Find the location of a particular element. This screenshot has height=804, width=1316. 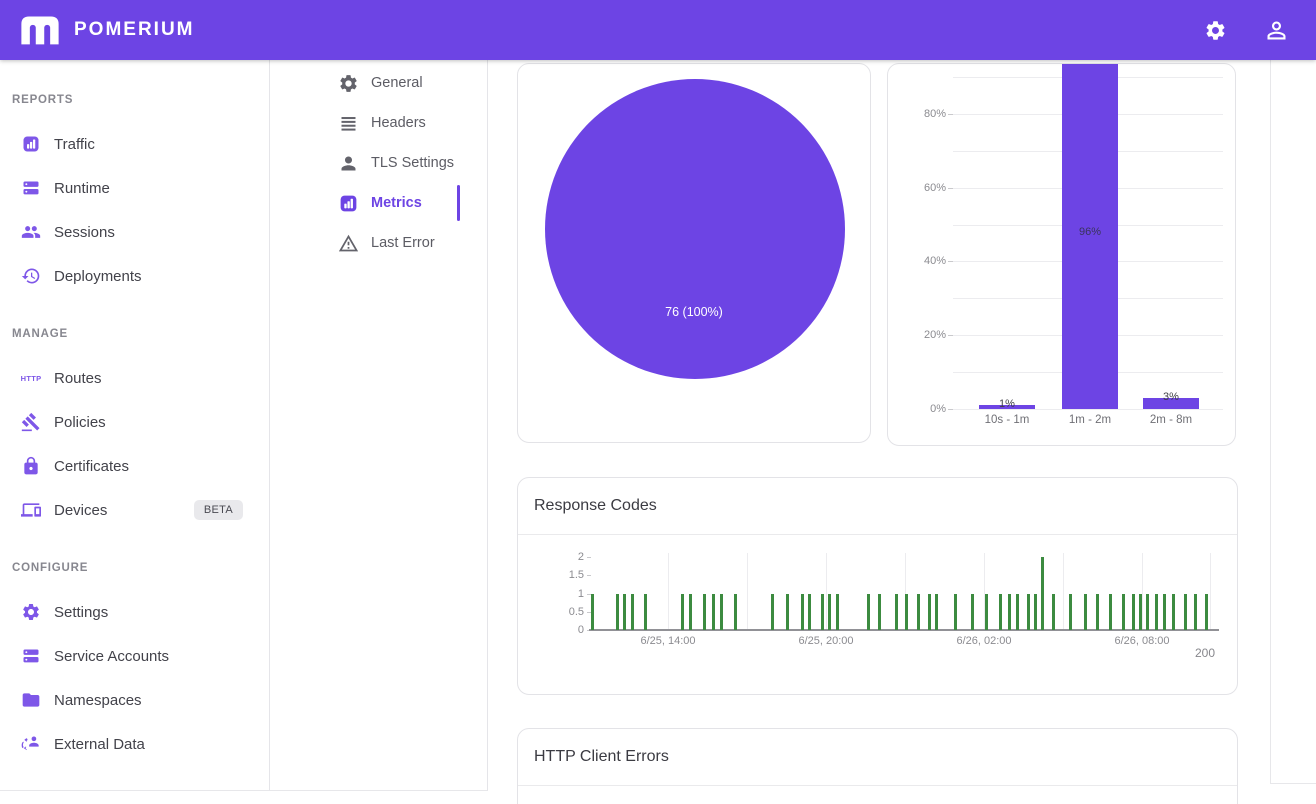

lines-icon is located at coordinates (348, 123).